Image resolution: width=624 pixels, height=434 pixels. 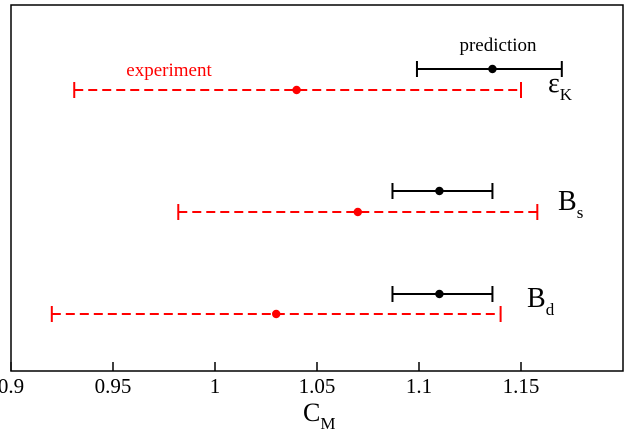 What do you see at coordinates (521, 386) in the screenshot?
I see `x-tick-label: 1.15` at bounding box center [521, 386].